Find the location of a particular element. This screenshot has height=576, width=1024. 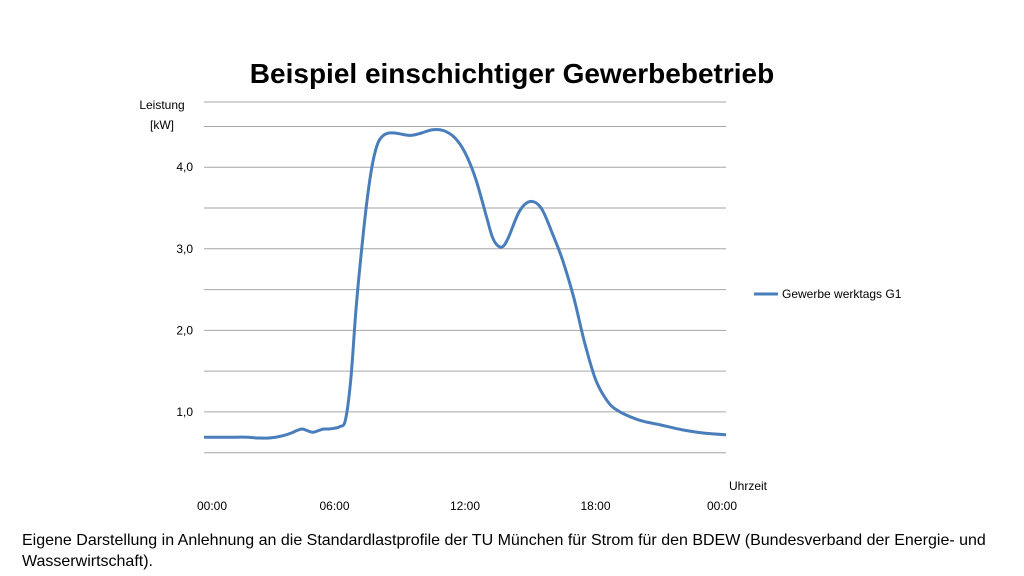

x-tick-labels: 00:00 06:00 12:00 18:00 00:00 is located at coordinates (467, 506).